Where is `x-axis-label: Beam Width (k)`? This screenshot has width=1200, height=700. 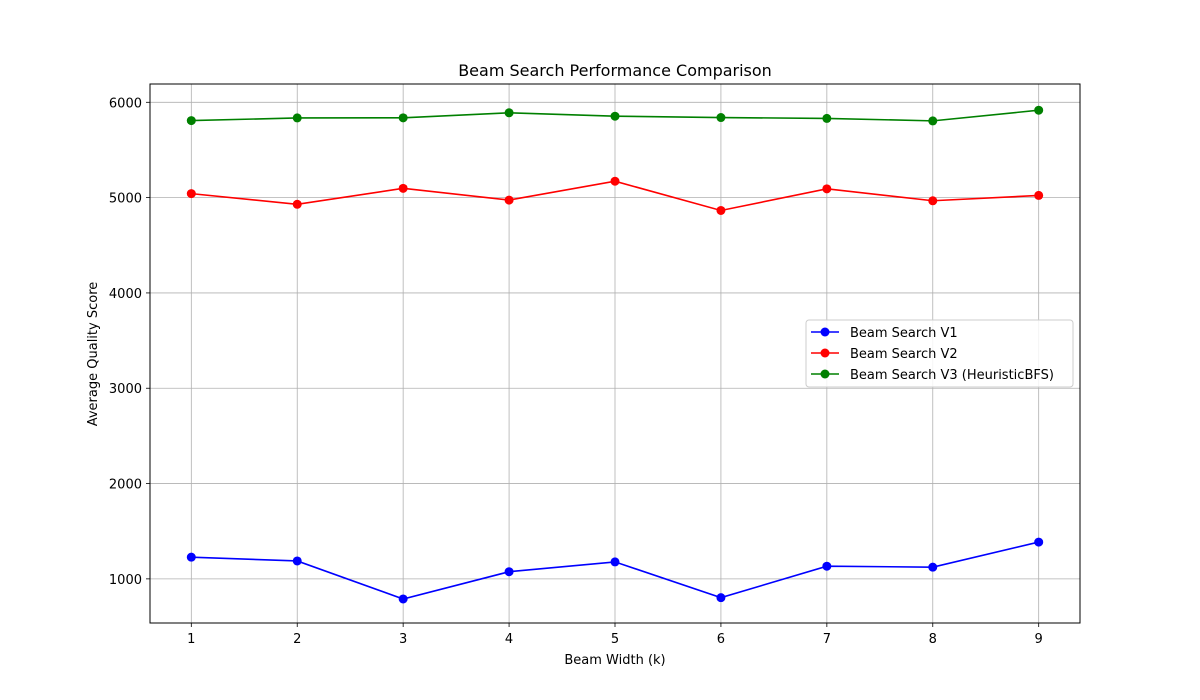
x-axis-label: Beam Width (k) is located at coordinates (614, 660).